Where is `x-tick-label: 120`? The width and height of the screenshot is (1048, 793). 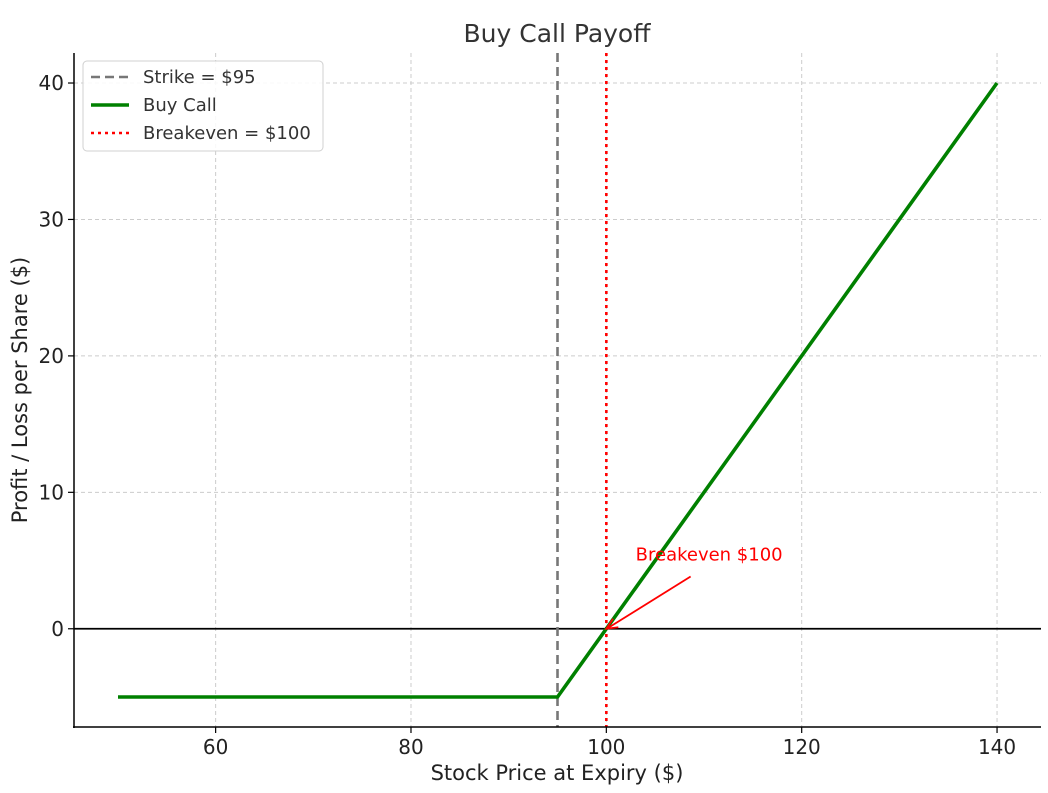 x-tick-label: 120 is located at coordinates (802, 747).